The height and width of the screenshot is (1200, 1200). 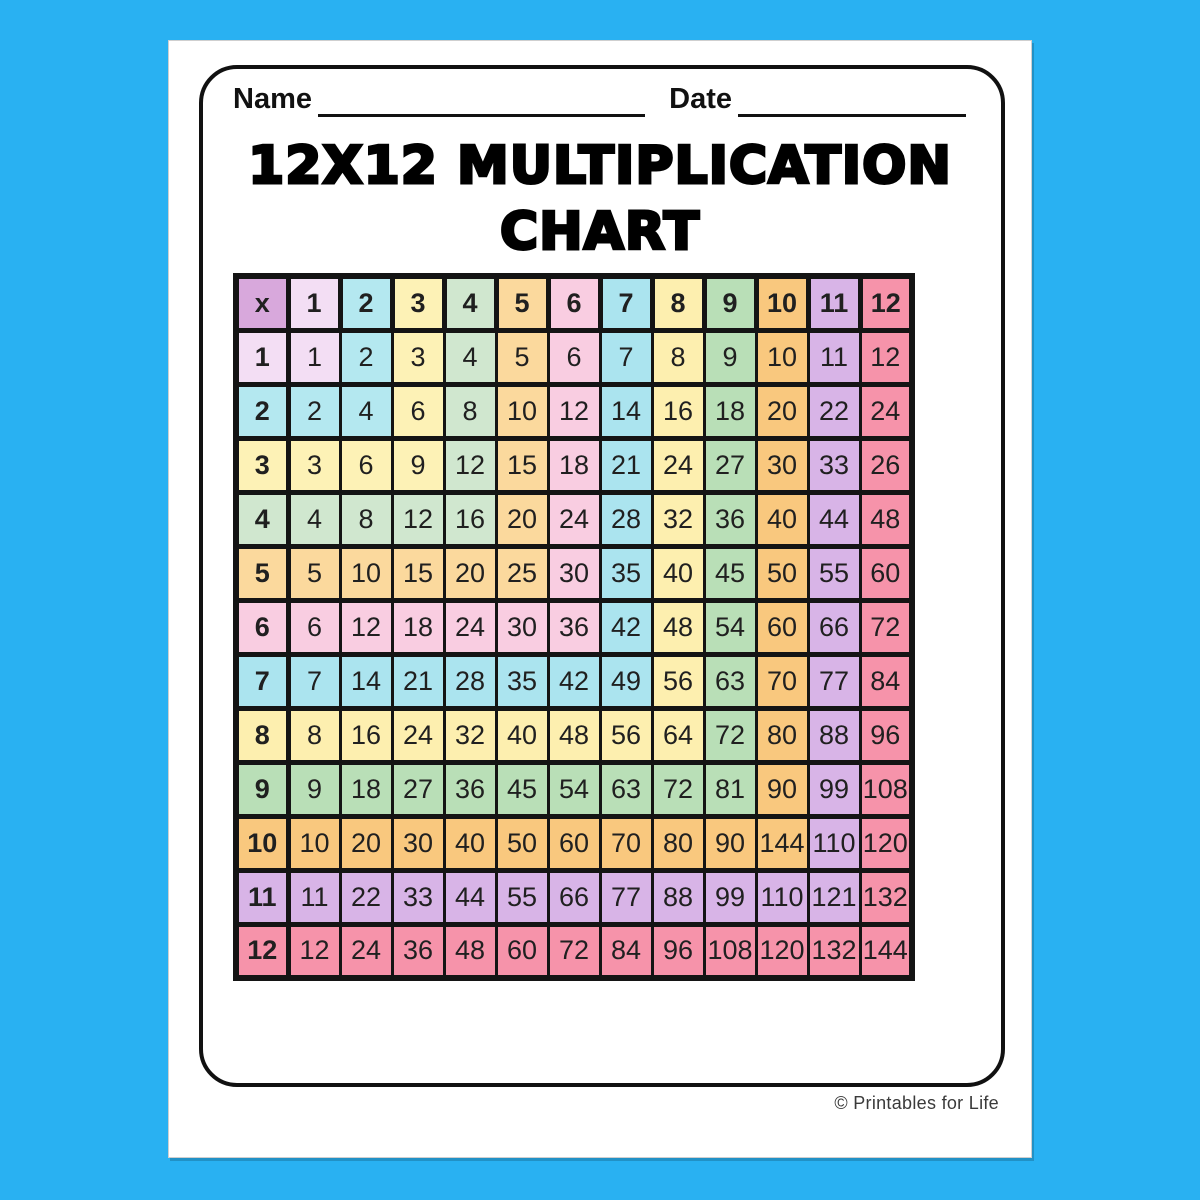 What do you see at coordinates (574, 303) in the screenshot?
I see `header-row: x 1 2 3 4 5 6 7 8 9 10 11 12` at bounding box center [574, 303].